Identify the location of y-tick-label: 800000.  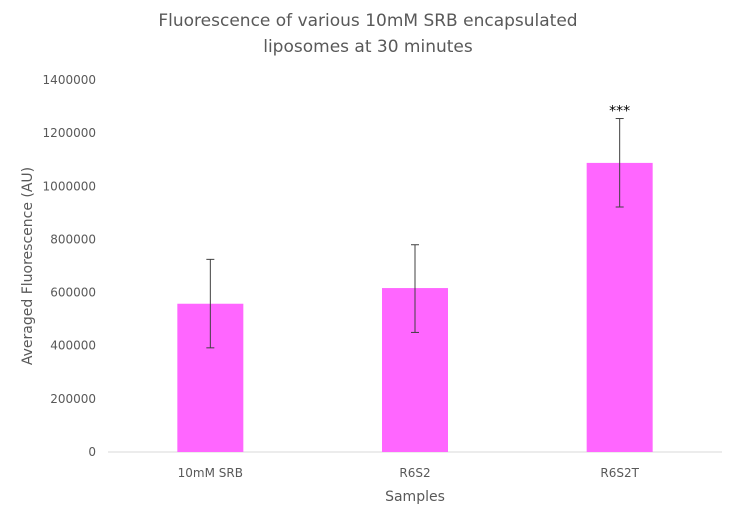
(73, 239).